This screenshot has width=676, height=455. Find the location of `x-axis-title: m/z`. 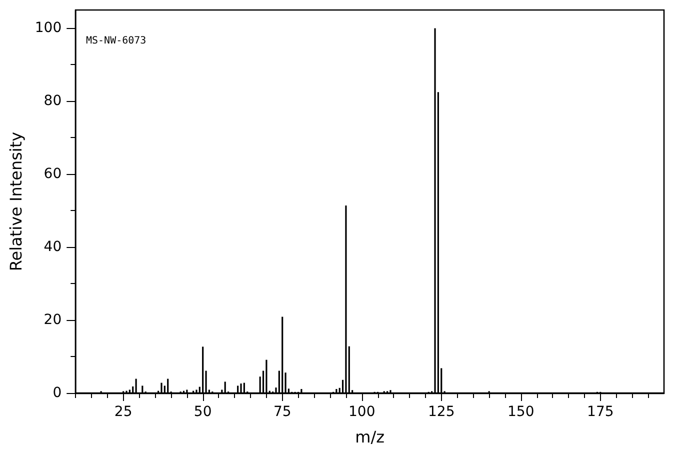

x-axis-title: m/z is located at coordinates (369, 437).